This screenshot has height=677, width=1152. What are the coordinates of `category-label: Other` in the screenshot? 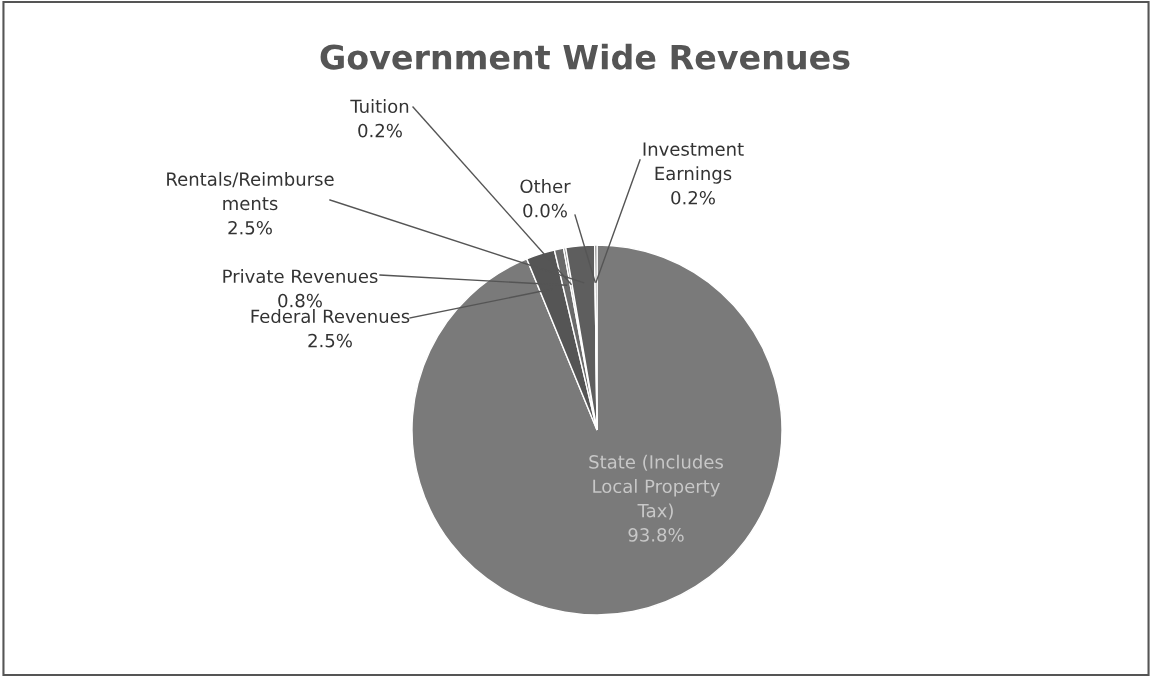 It's located at (545, 186).